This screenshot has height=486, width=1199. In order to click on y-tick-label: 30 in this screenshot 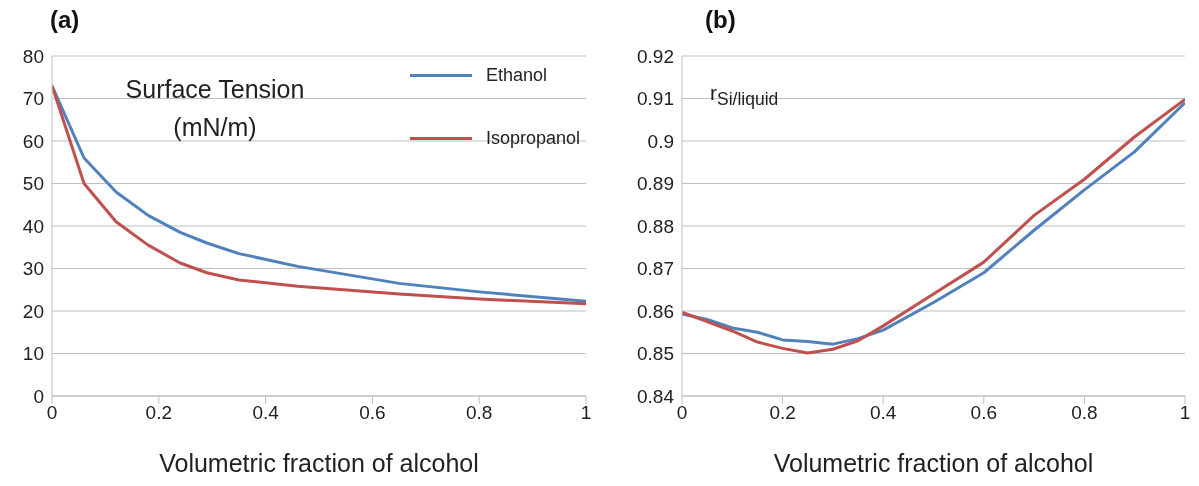, I will do `click(33, 269)`.